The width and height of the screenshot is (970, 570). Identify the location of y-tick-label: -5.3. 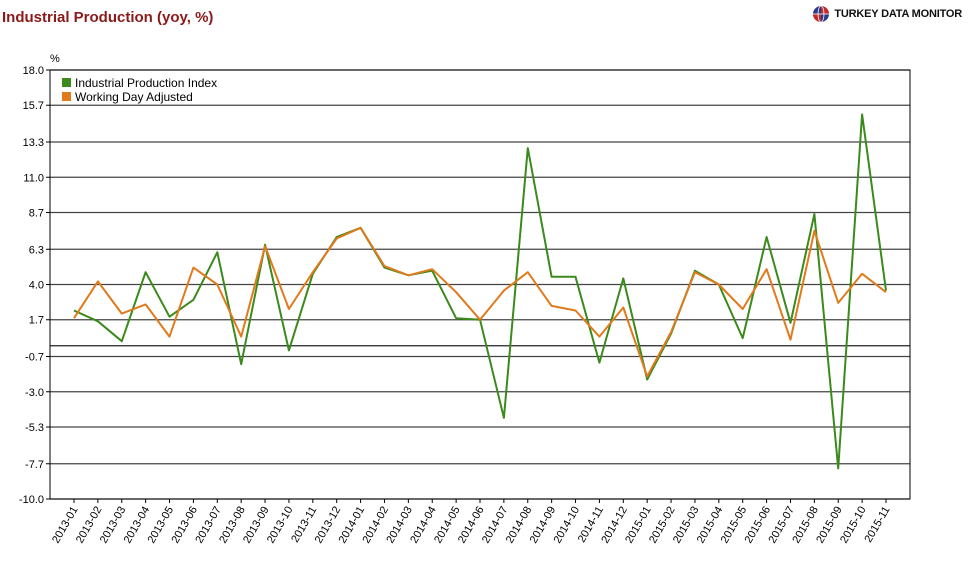
(34, 428).